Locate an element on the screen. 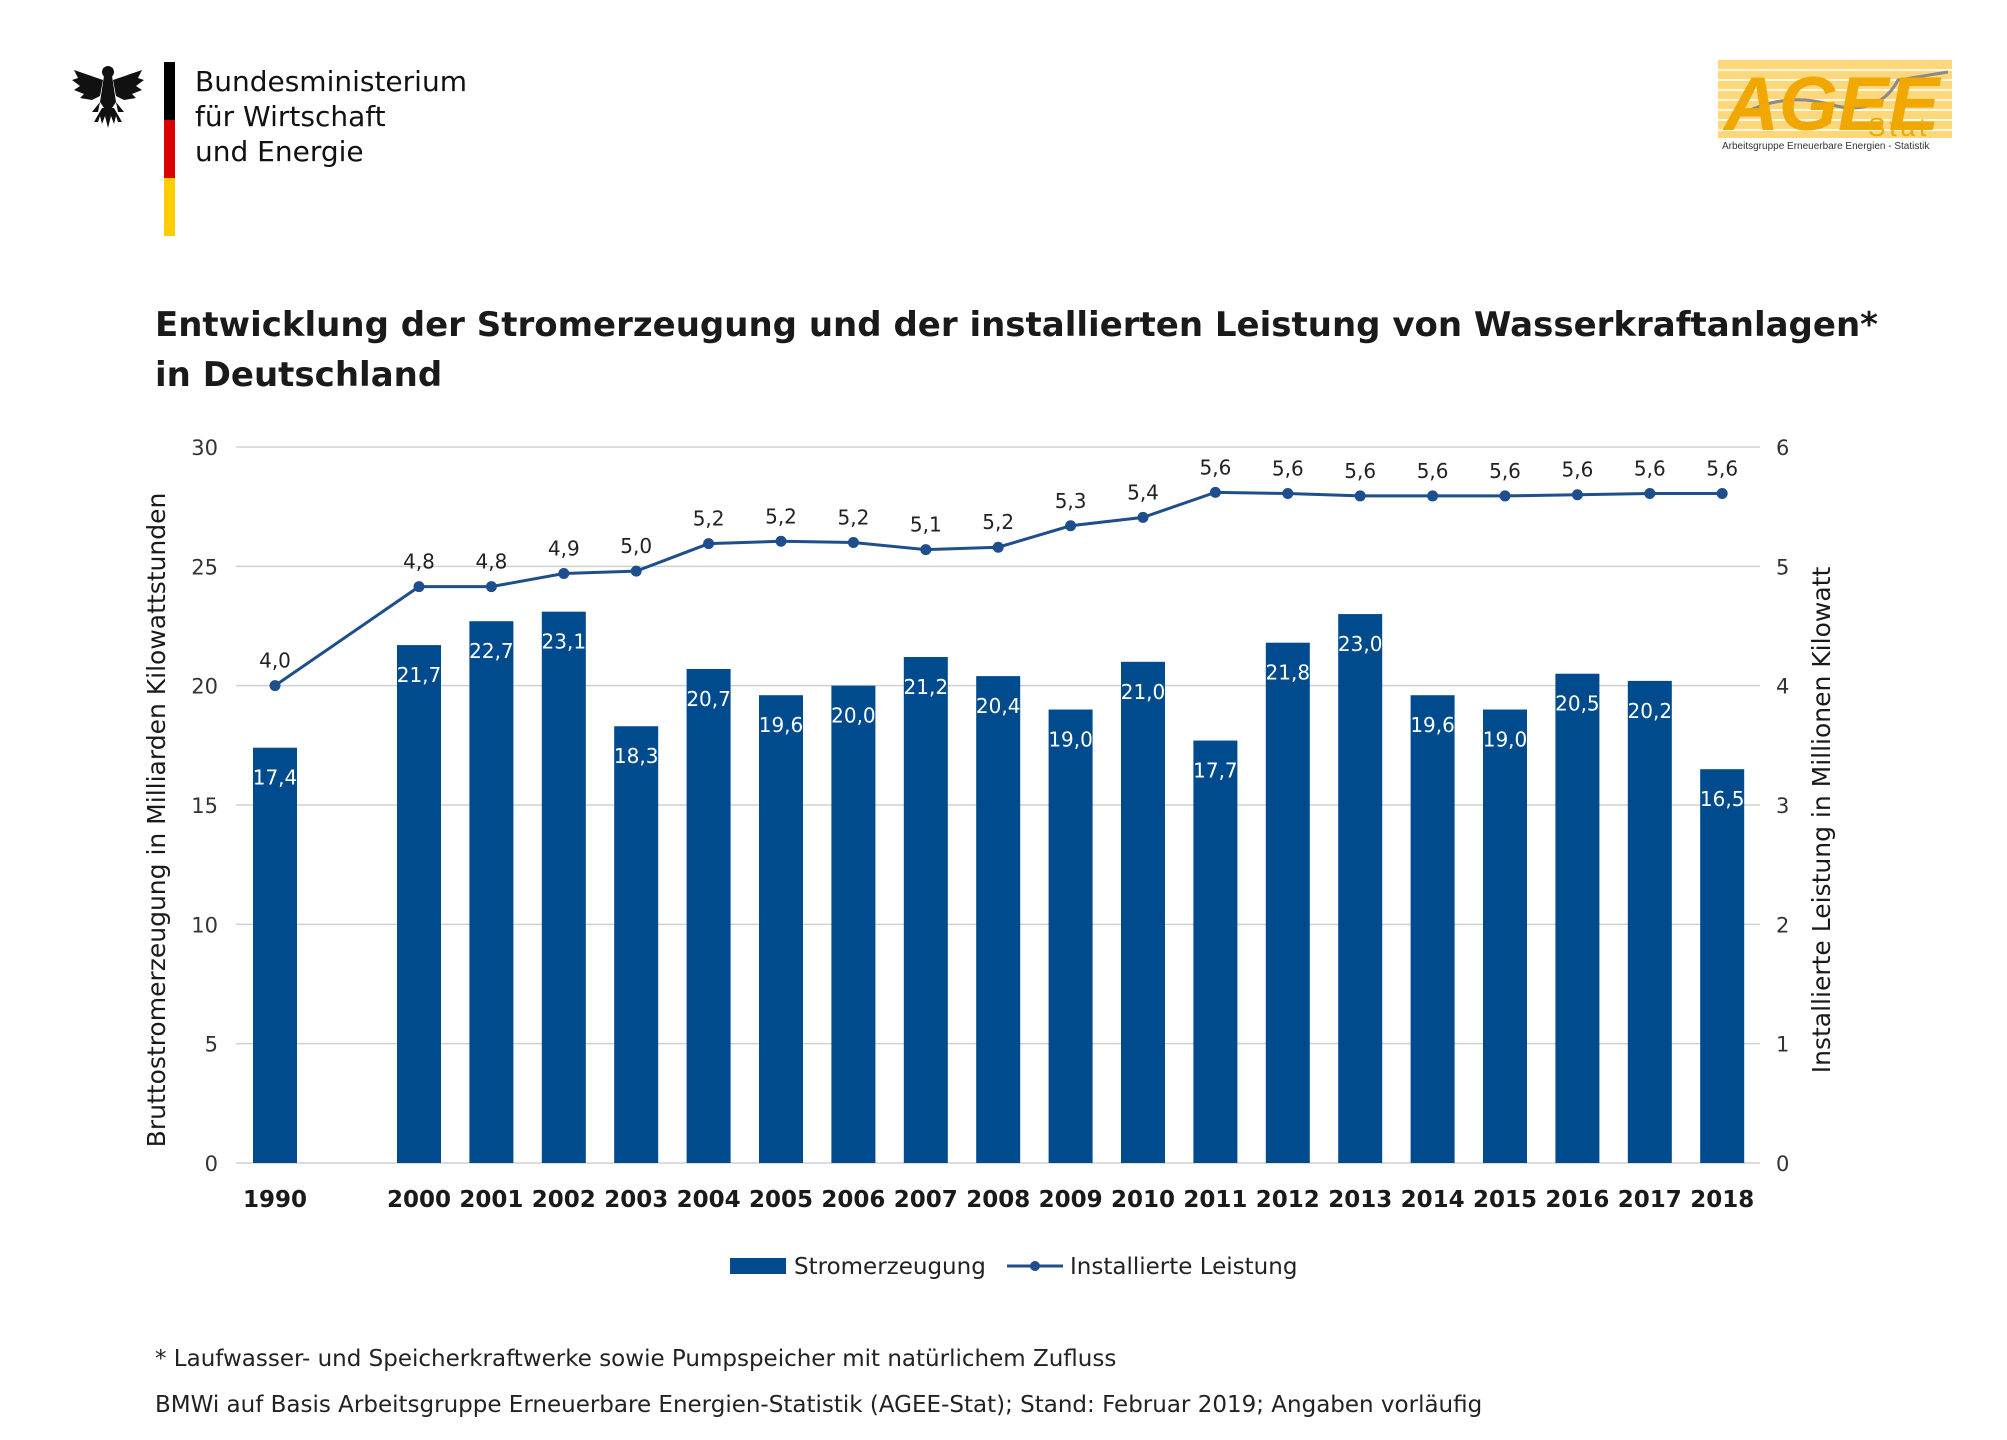 Image resolution: width=2007 pixels, height=1440 pixels. ministry-line-2: für Wirtschaft is located at coordinates (290, 116).